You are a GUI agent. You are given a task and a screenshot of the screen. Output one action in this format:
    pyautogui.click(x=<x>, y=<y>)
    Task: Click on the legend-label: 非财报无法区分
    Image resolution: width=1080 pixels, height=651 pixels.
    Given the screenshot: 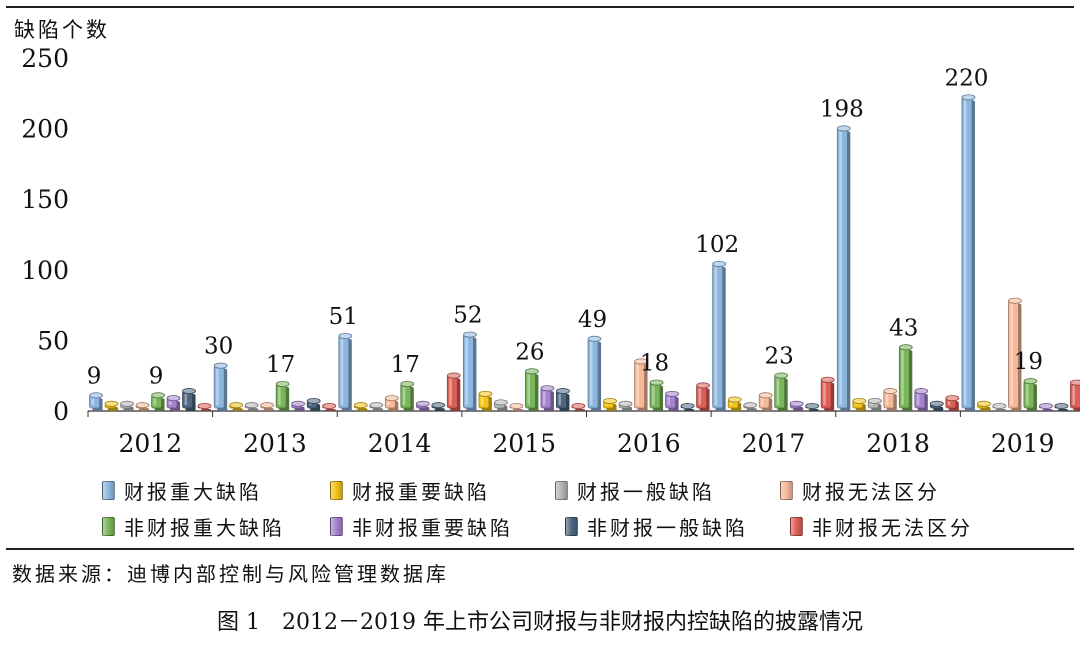 What is the action you would take?
    pyautogui.click(x=892, y=527)
    